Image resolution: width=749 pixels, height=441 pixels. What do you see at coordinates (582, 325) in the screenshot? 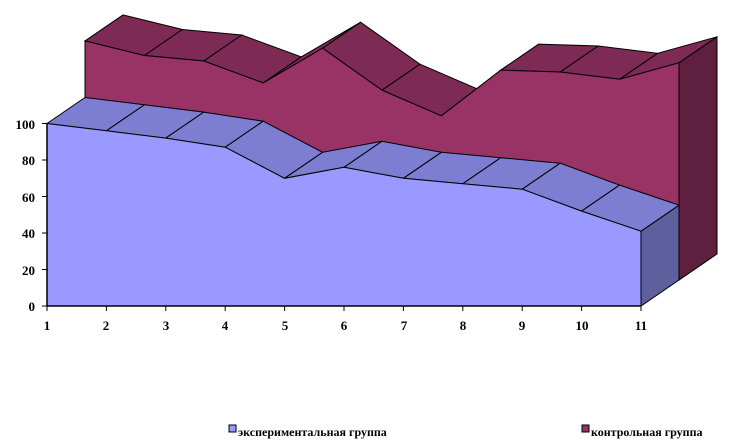
I see `x-tick-label: 10` at bounding box center [582, 325].